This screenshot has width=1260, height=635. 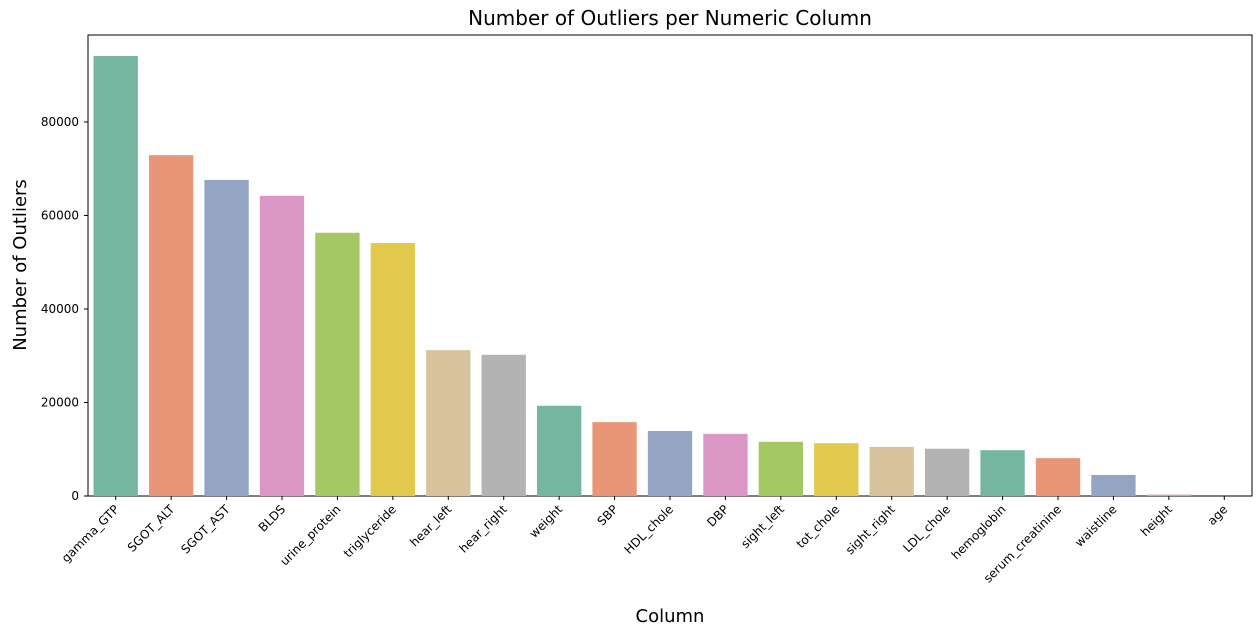 What do you see at coordinates (818, 526) in the screenshot?
I see `x-tick-label: tot_chole` at bounding box center [818, 526].